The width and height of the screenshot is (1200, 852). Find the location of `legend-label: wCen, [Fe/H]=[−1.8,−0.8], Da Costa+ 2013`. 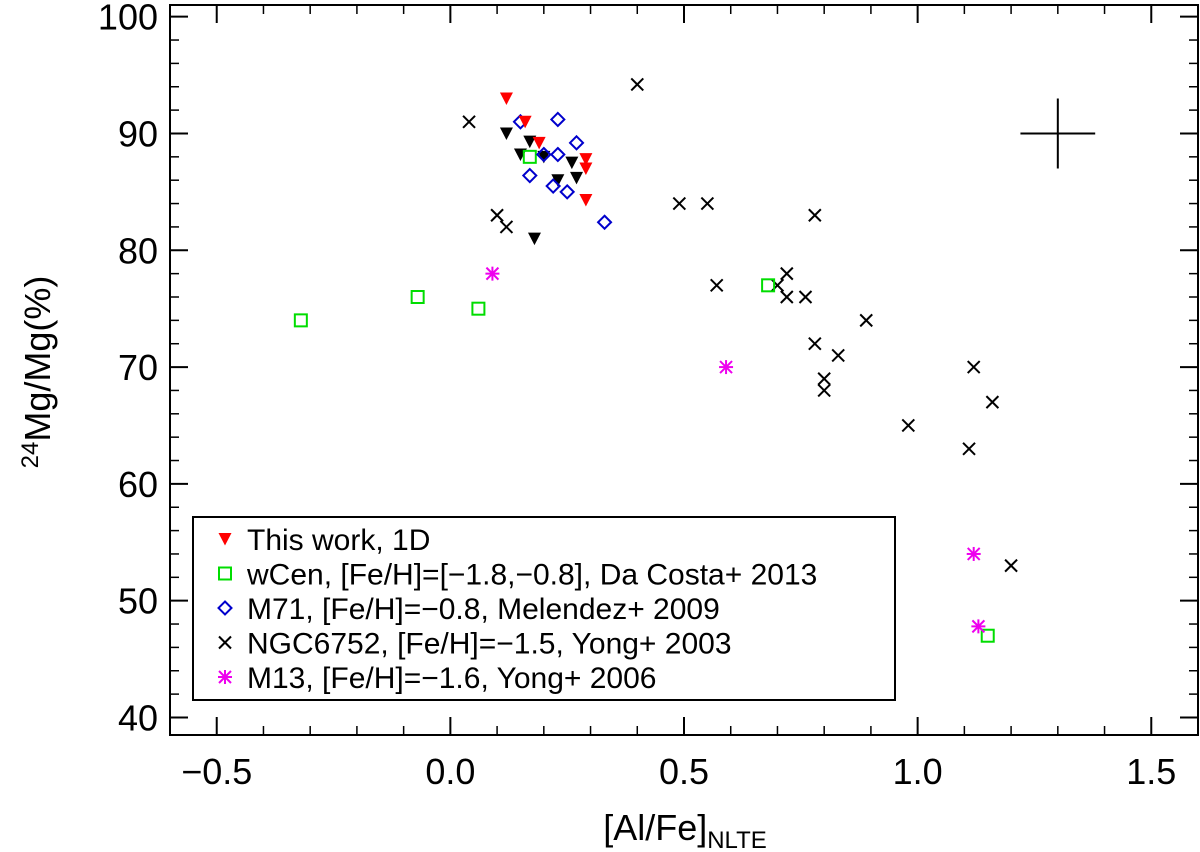

legend-label: wCen, [Fe/H]=[−1.8,−0.8], Da Costa+ 2013 is located at coordinates (531, 575).